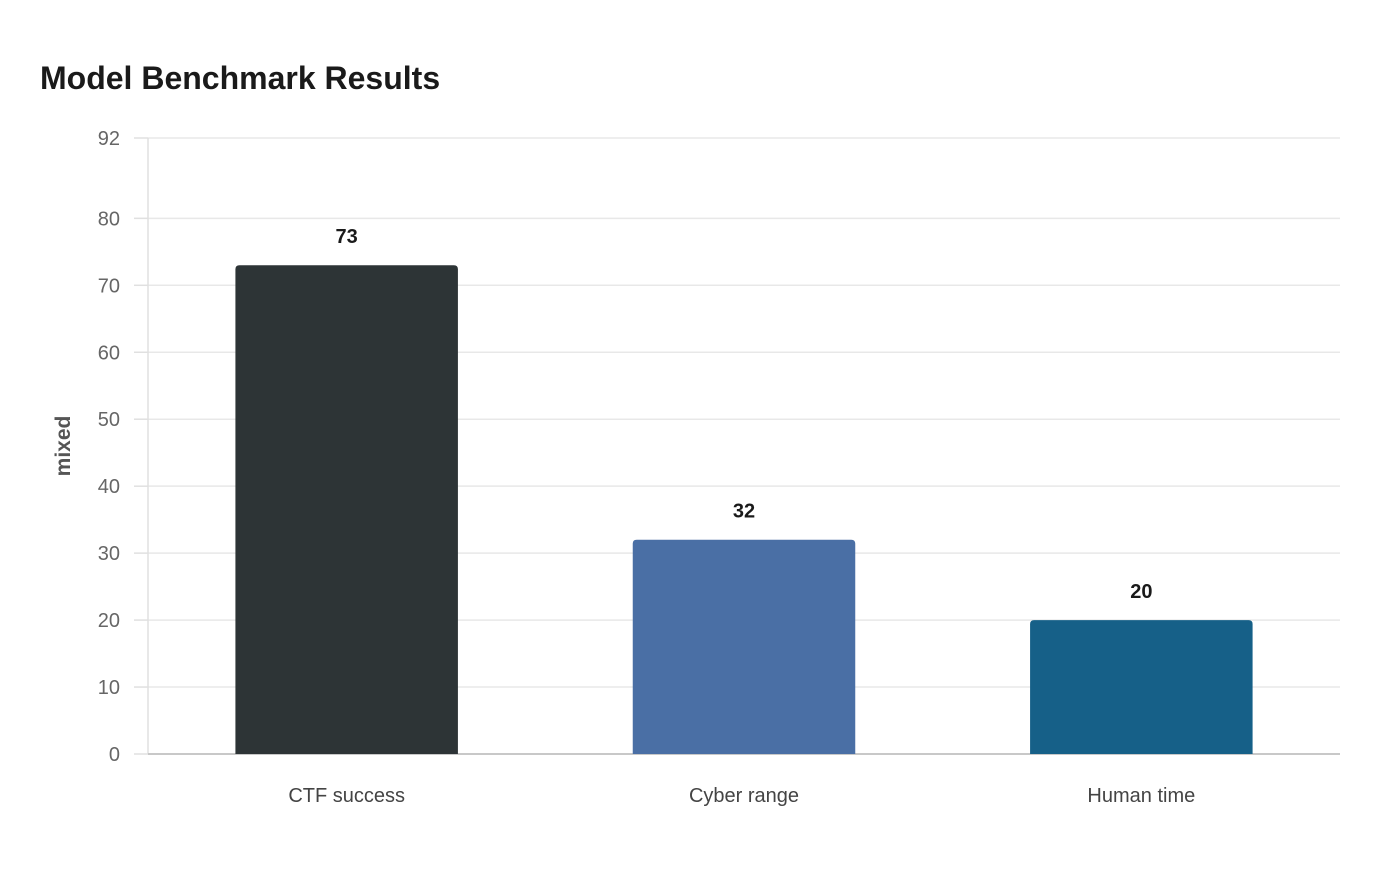  What do you see at coordinates (109, 621) in the screenshot?
I see `y-tick-label: 20` at bounding box center [109, 621].